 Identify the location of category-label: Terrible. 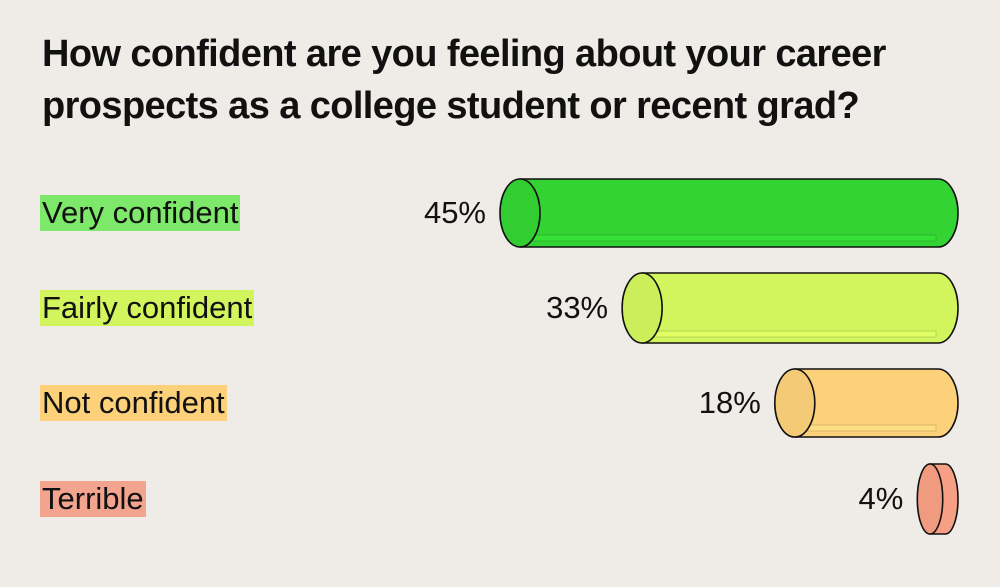
(93, 499).